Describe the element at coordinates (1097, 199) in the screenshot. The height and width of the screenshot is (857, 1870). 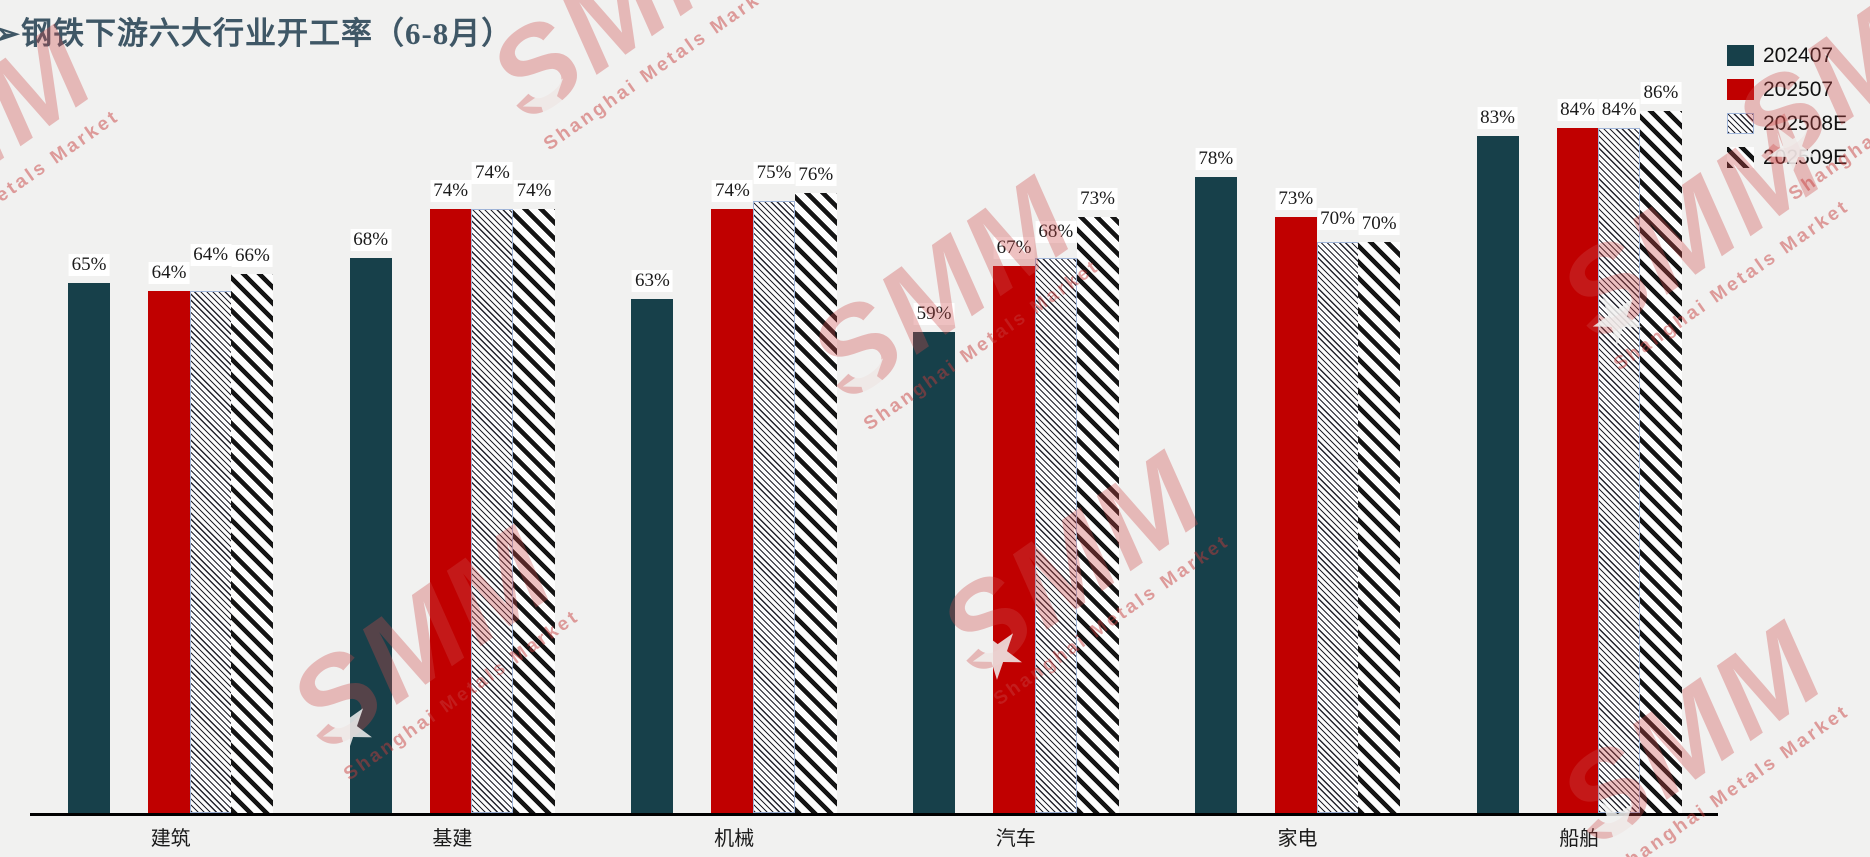
I see `value-label-c3-202509E: 73%` at that location.